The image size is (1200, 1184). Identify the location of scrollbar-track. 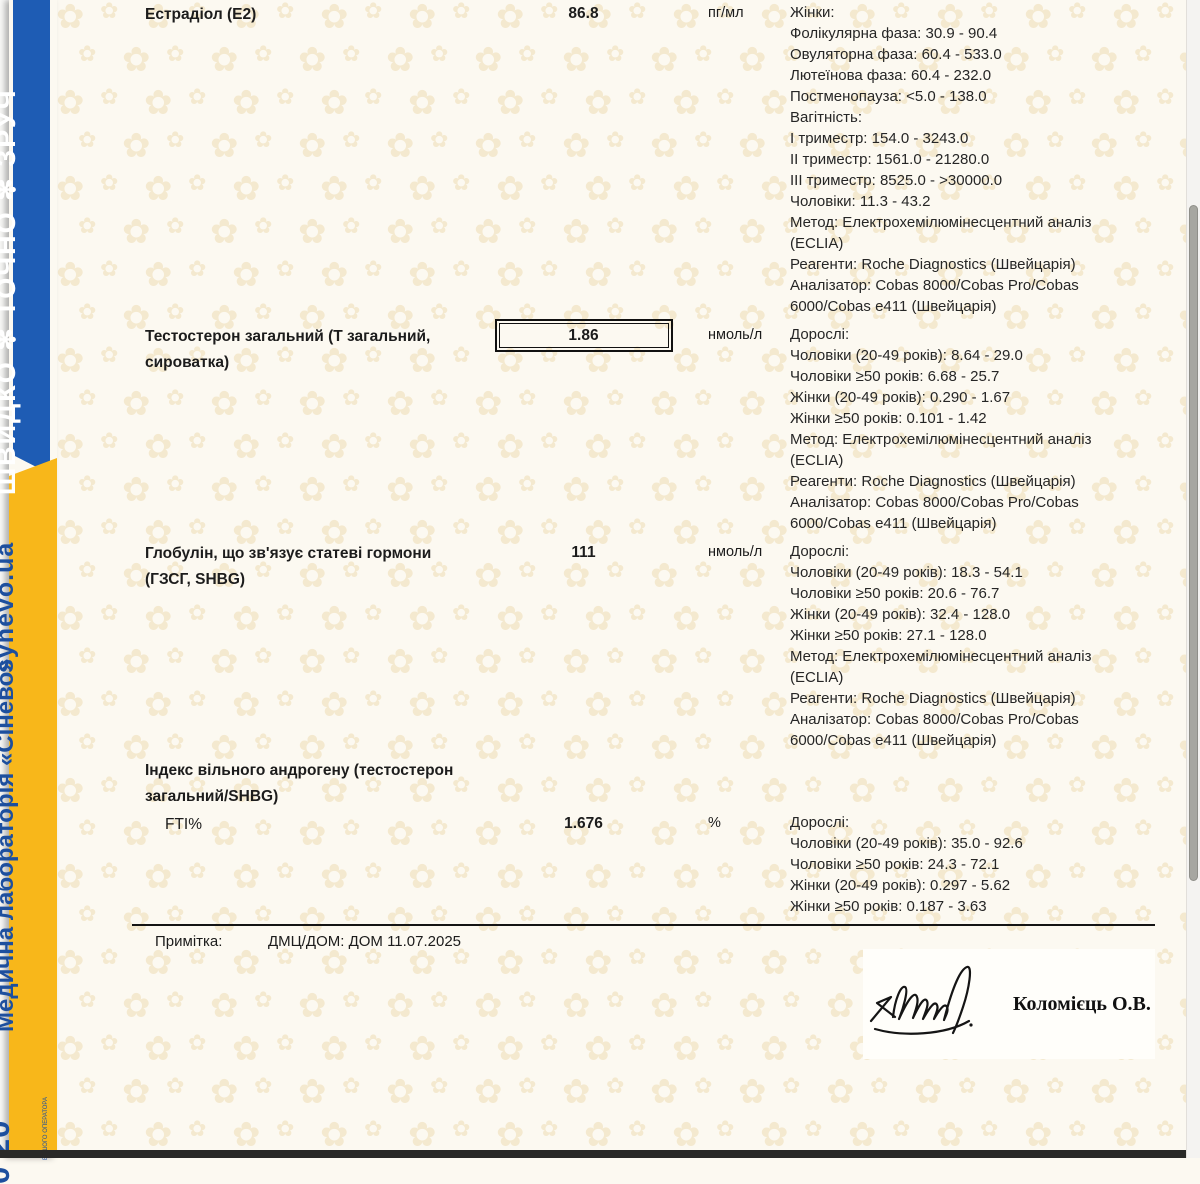
(1193, 579).